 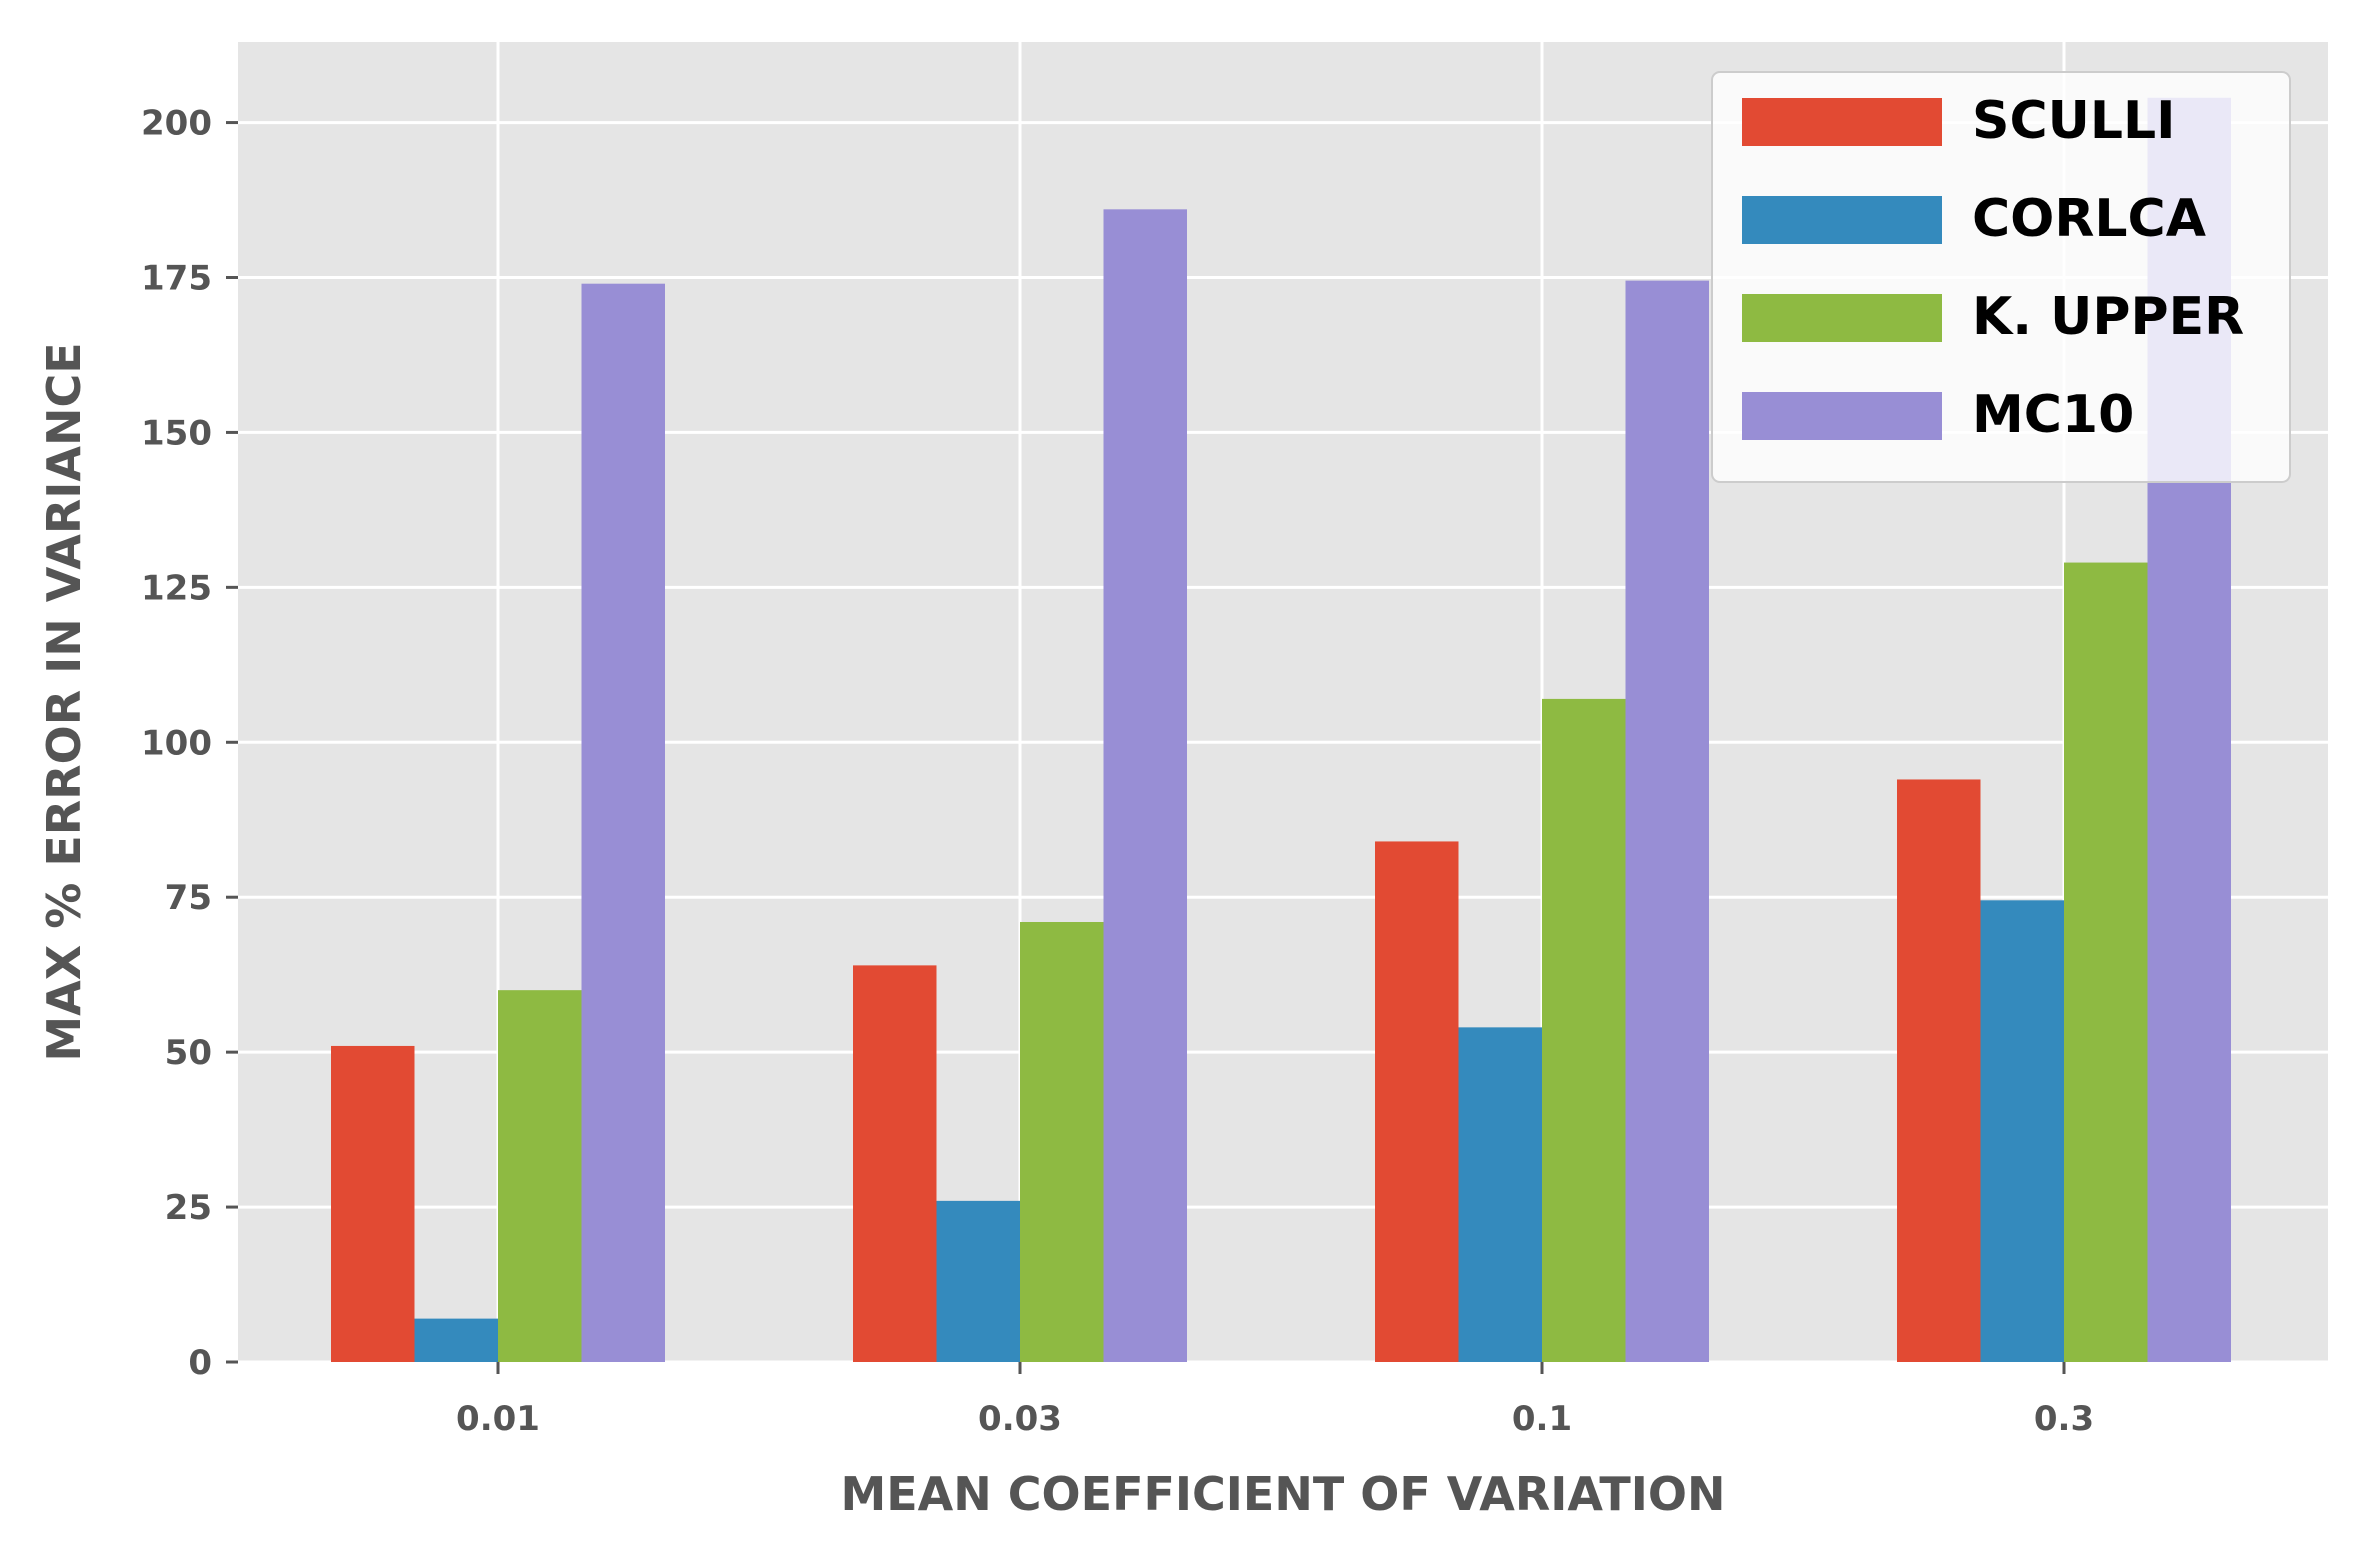 What do you see at coordinates (2022, 1131) in the screenshot?
I see `bar-corlca-0.3` at bounding box center [2022, 1131].